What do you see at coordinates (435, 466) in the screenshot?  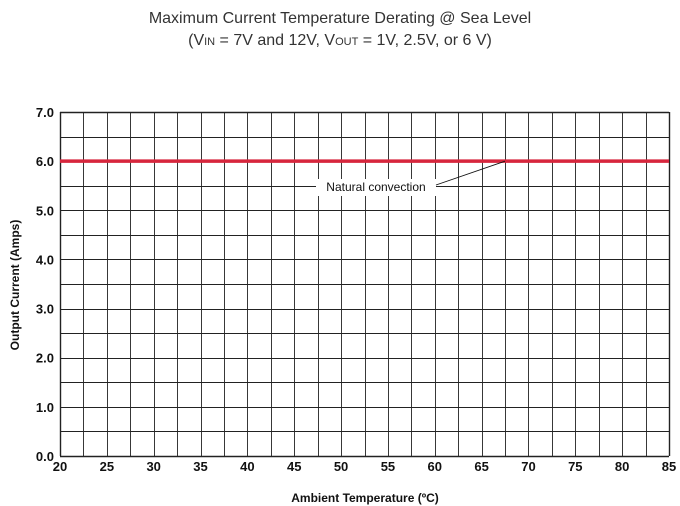 I see `x-tick-label: 60` at bounding box center [435, 466].